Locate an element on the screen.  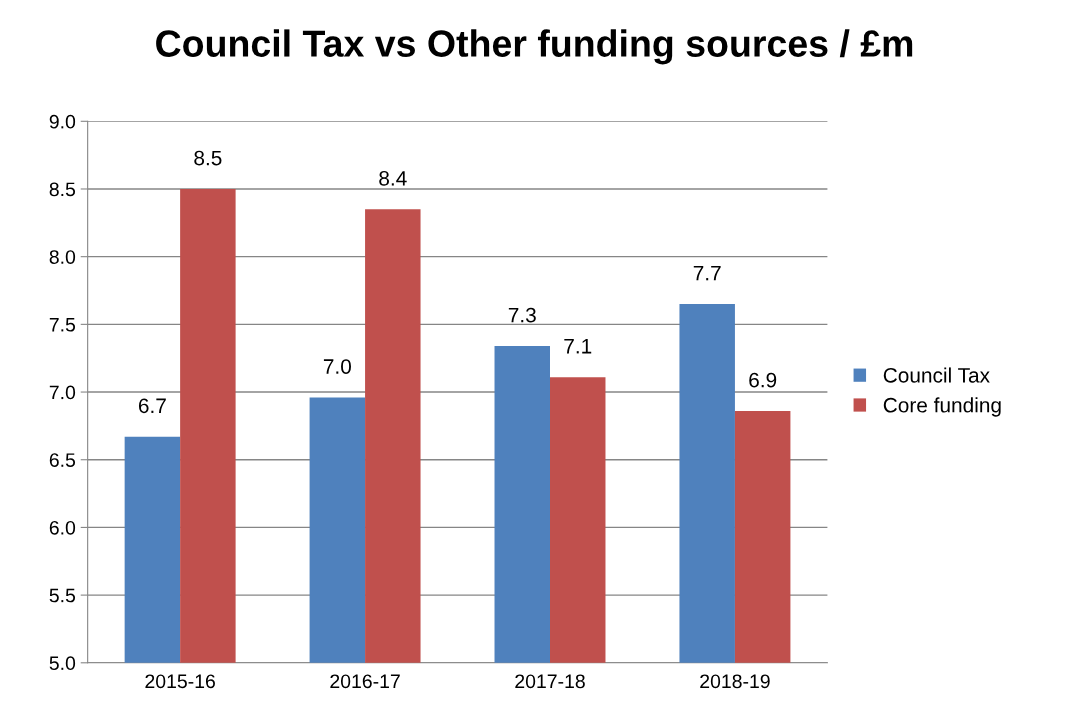
y-tick-label: 9.0 is located at coordinates (62, 121).